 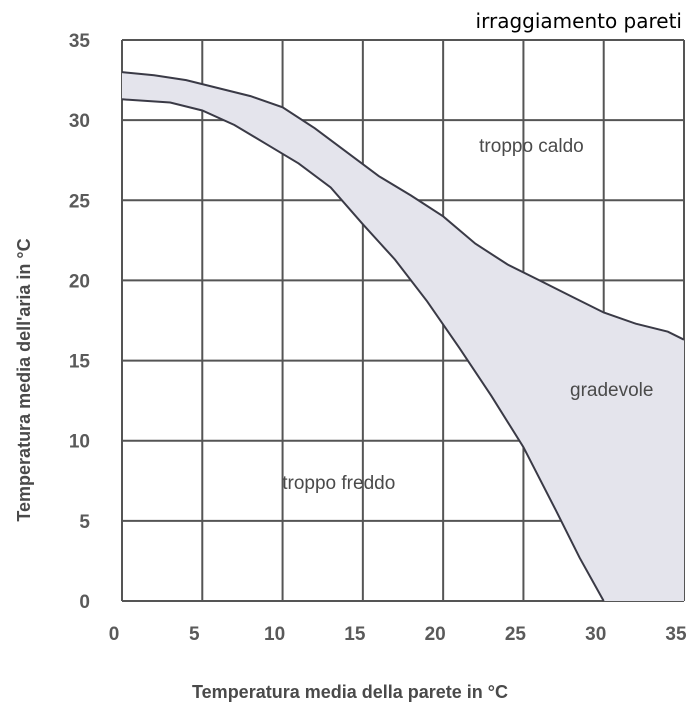 I want to click on x-tick-5: 5, so click(x=194, y=634).